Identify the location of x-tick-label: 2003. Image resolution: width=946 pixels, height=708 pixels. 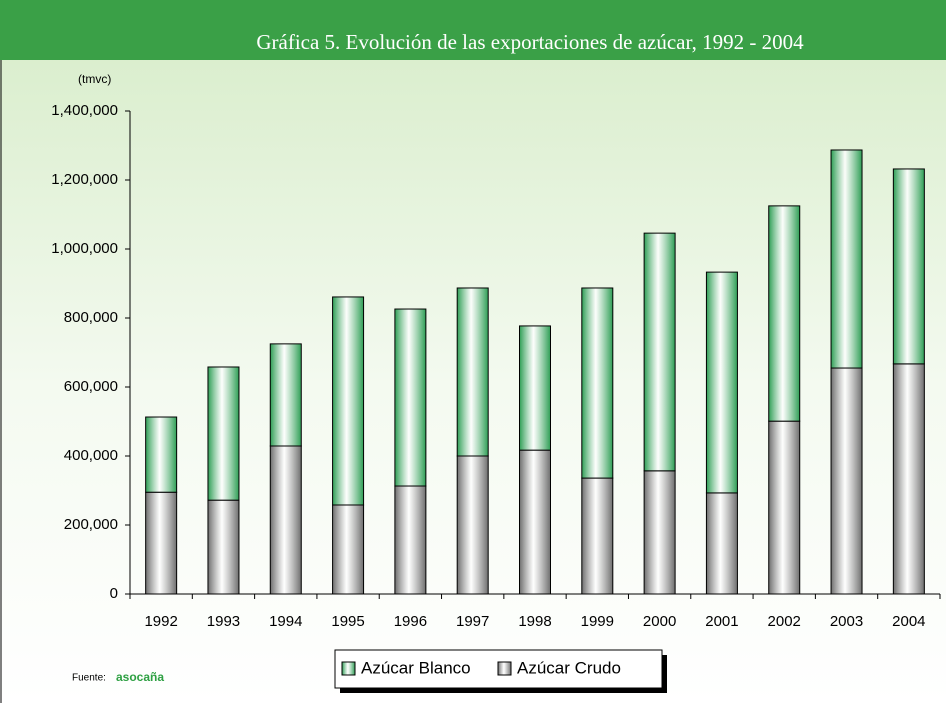
(846, 621).